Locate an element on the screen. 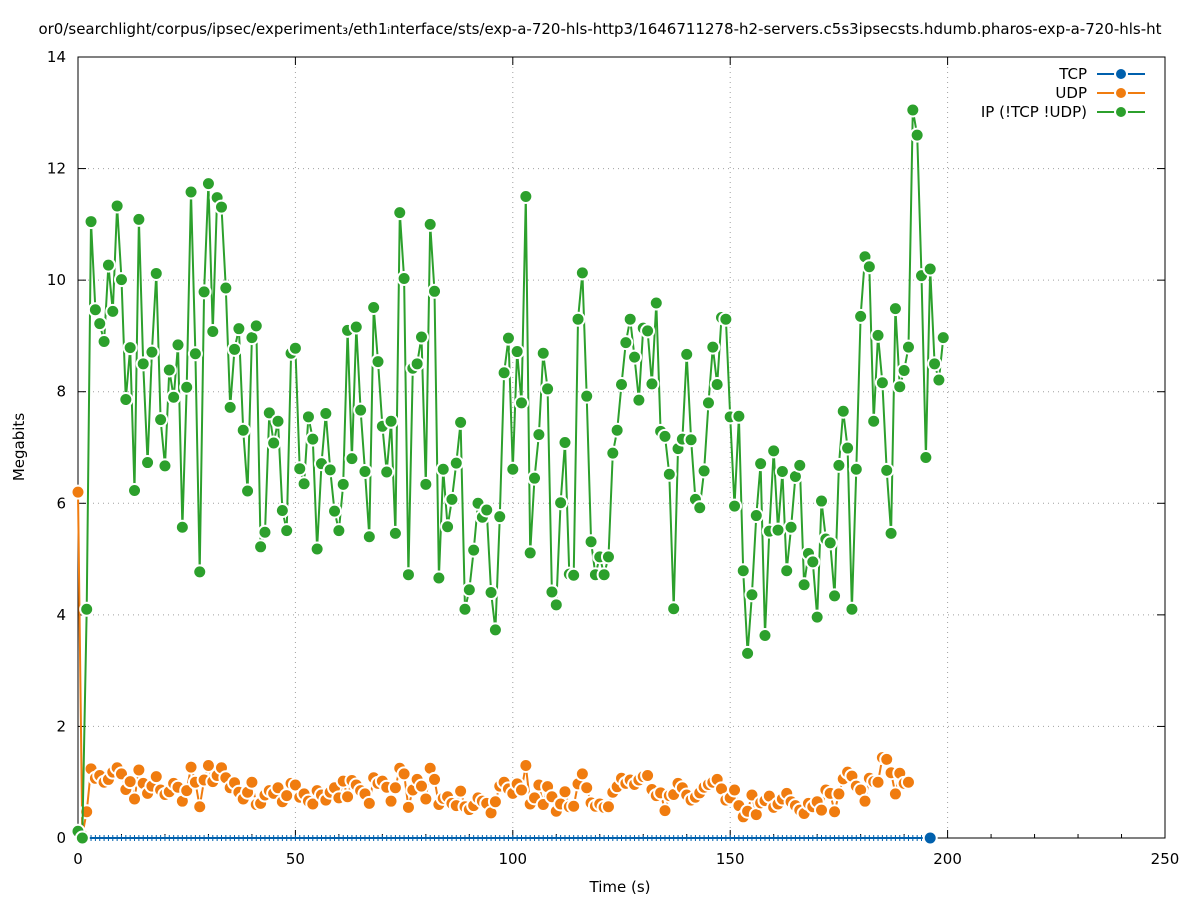  y-tick-label: 4 is located at coordinates (61, 615).